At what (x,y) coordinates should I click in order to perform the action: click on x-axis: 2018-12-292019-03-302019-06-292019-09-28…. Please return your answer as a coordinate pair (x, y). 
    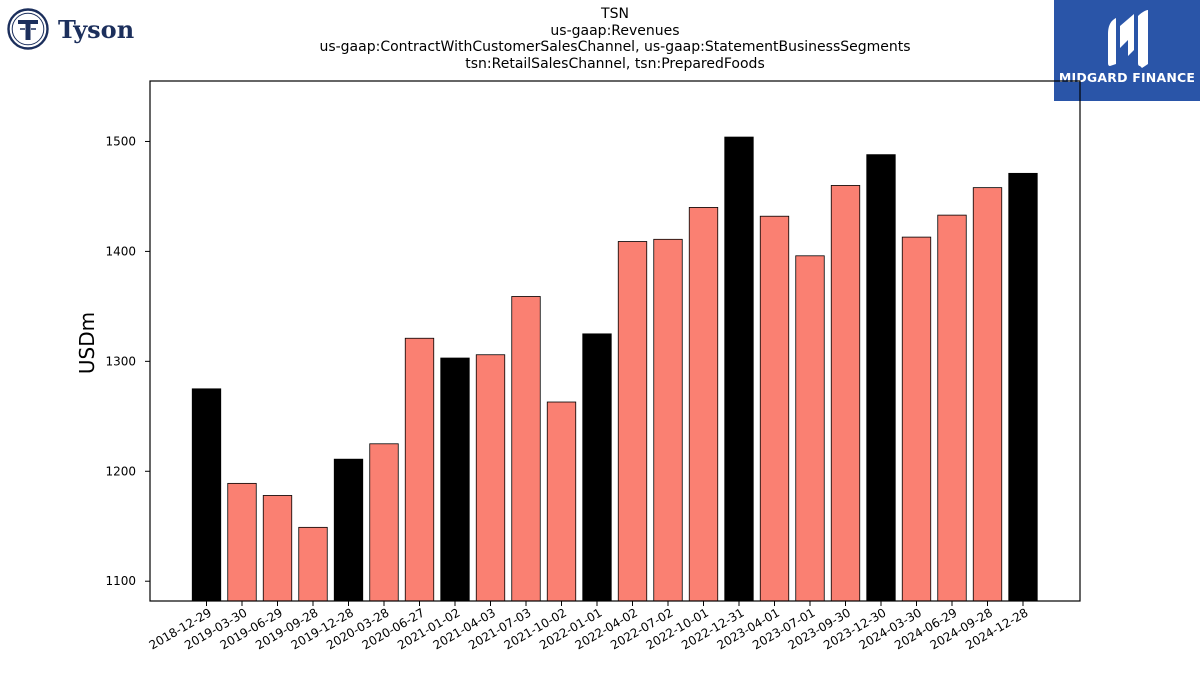
    Looking at the image, I should click on (589, 626).